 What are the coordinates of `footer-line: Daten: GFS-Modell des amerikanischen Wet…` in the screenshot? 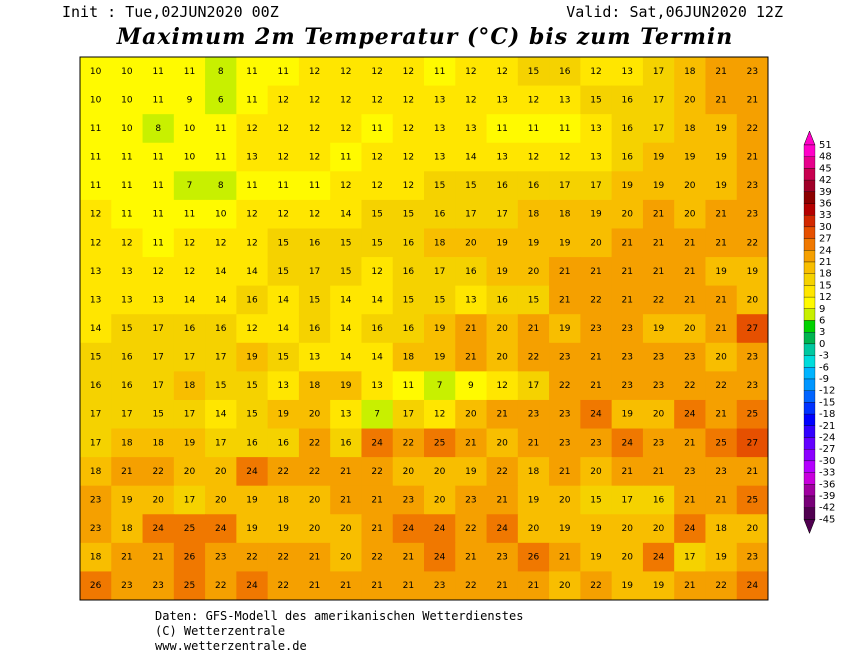 It's located at (339, 616).